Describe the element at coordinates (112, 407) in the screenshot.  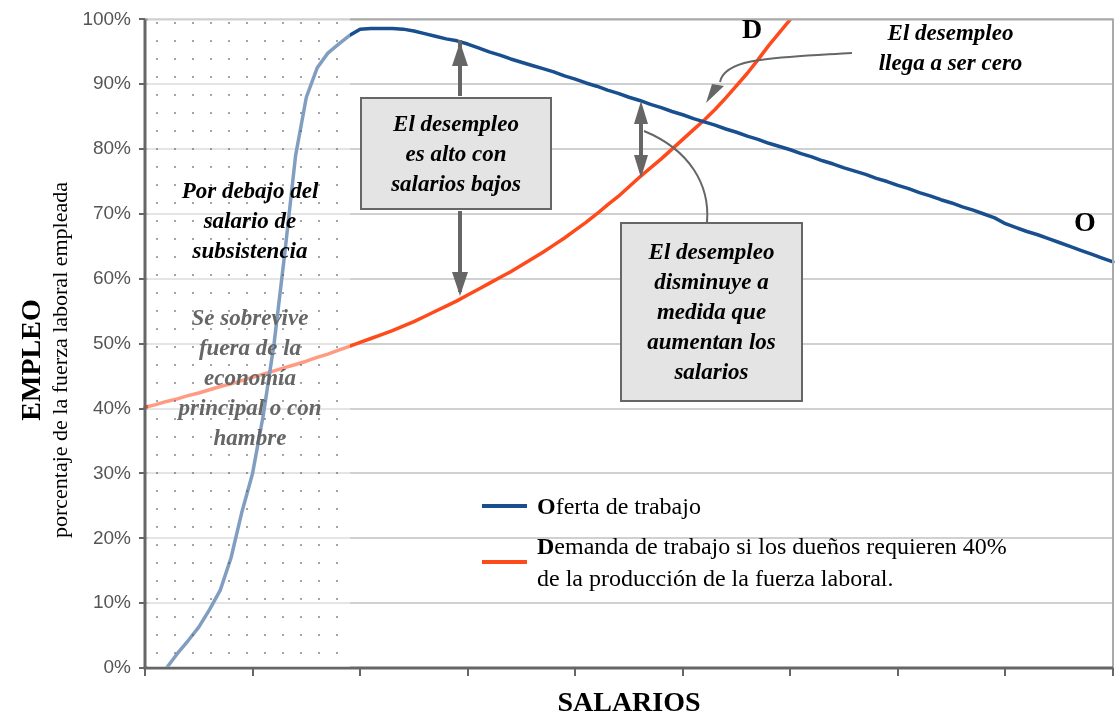
I see `y-tick-label: 40%` at that location.